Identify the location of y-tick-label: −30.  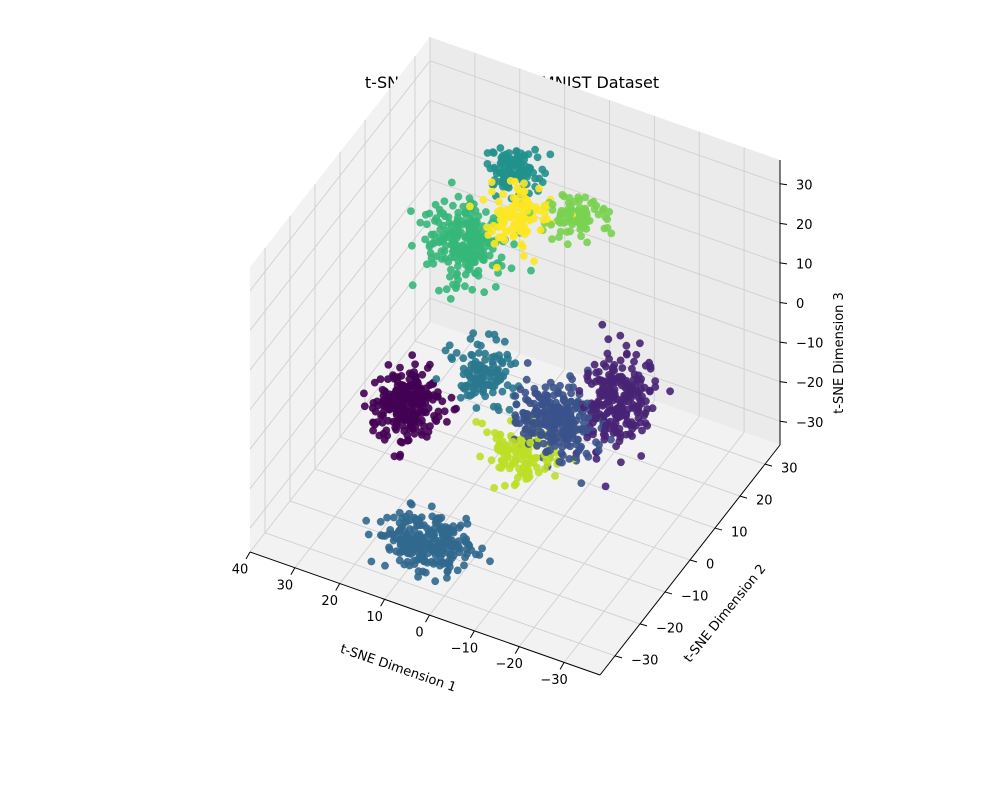
(644, 660).